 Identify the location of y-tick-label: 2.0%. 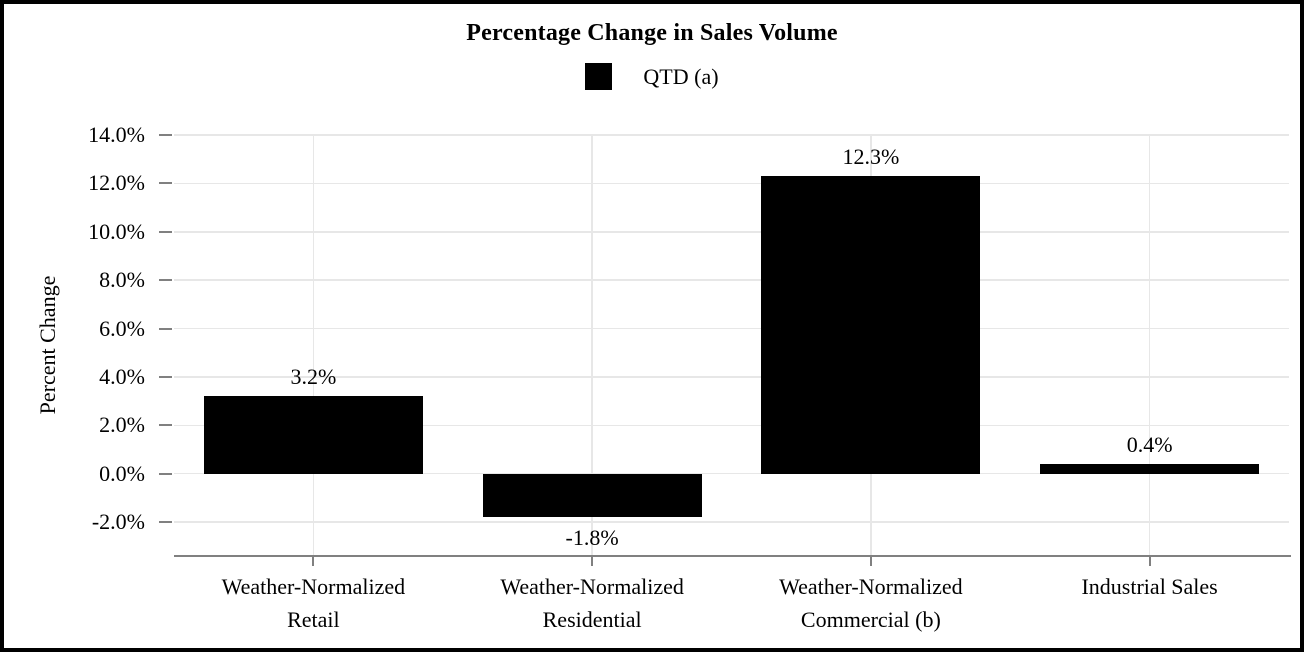
(122, 425).